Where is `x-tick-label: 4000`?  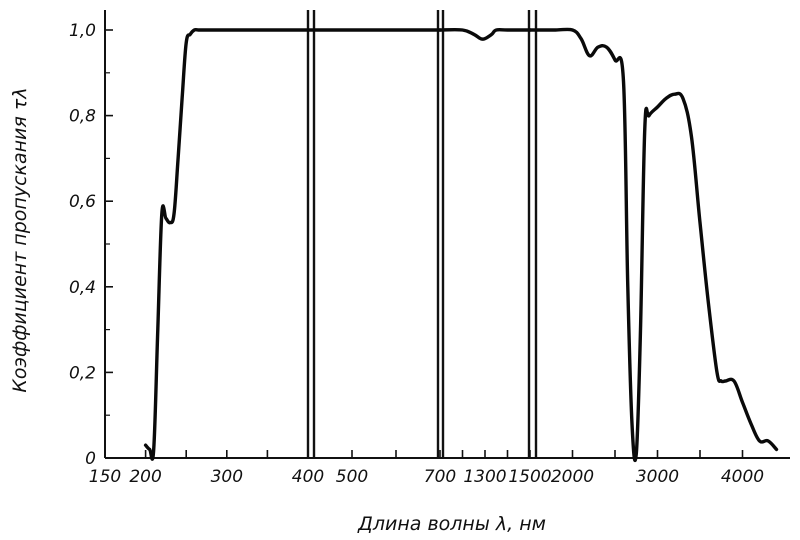 x-tick-label: 4000 is located at coordinates (742, 477).